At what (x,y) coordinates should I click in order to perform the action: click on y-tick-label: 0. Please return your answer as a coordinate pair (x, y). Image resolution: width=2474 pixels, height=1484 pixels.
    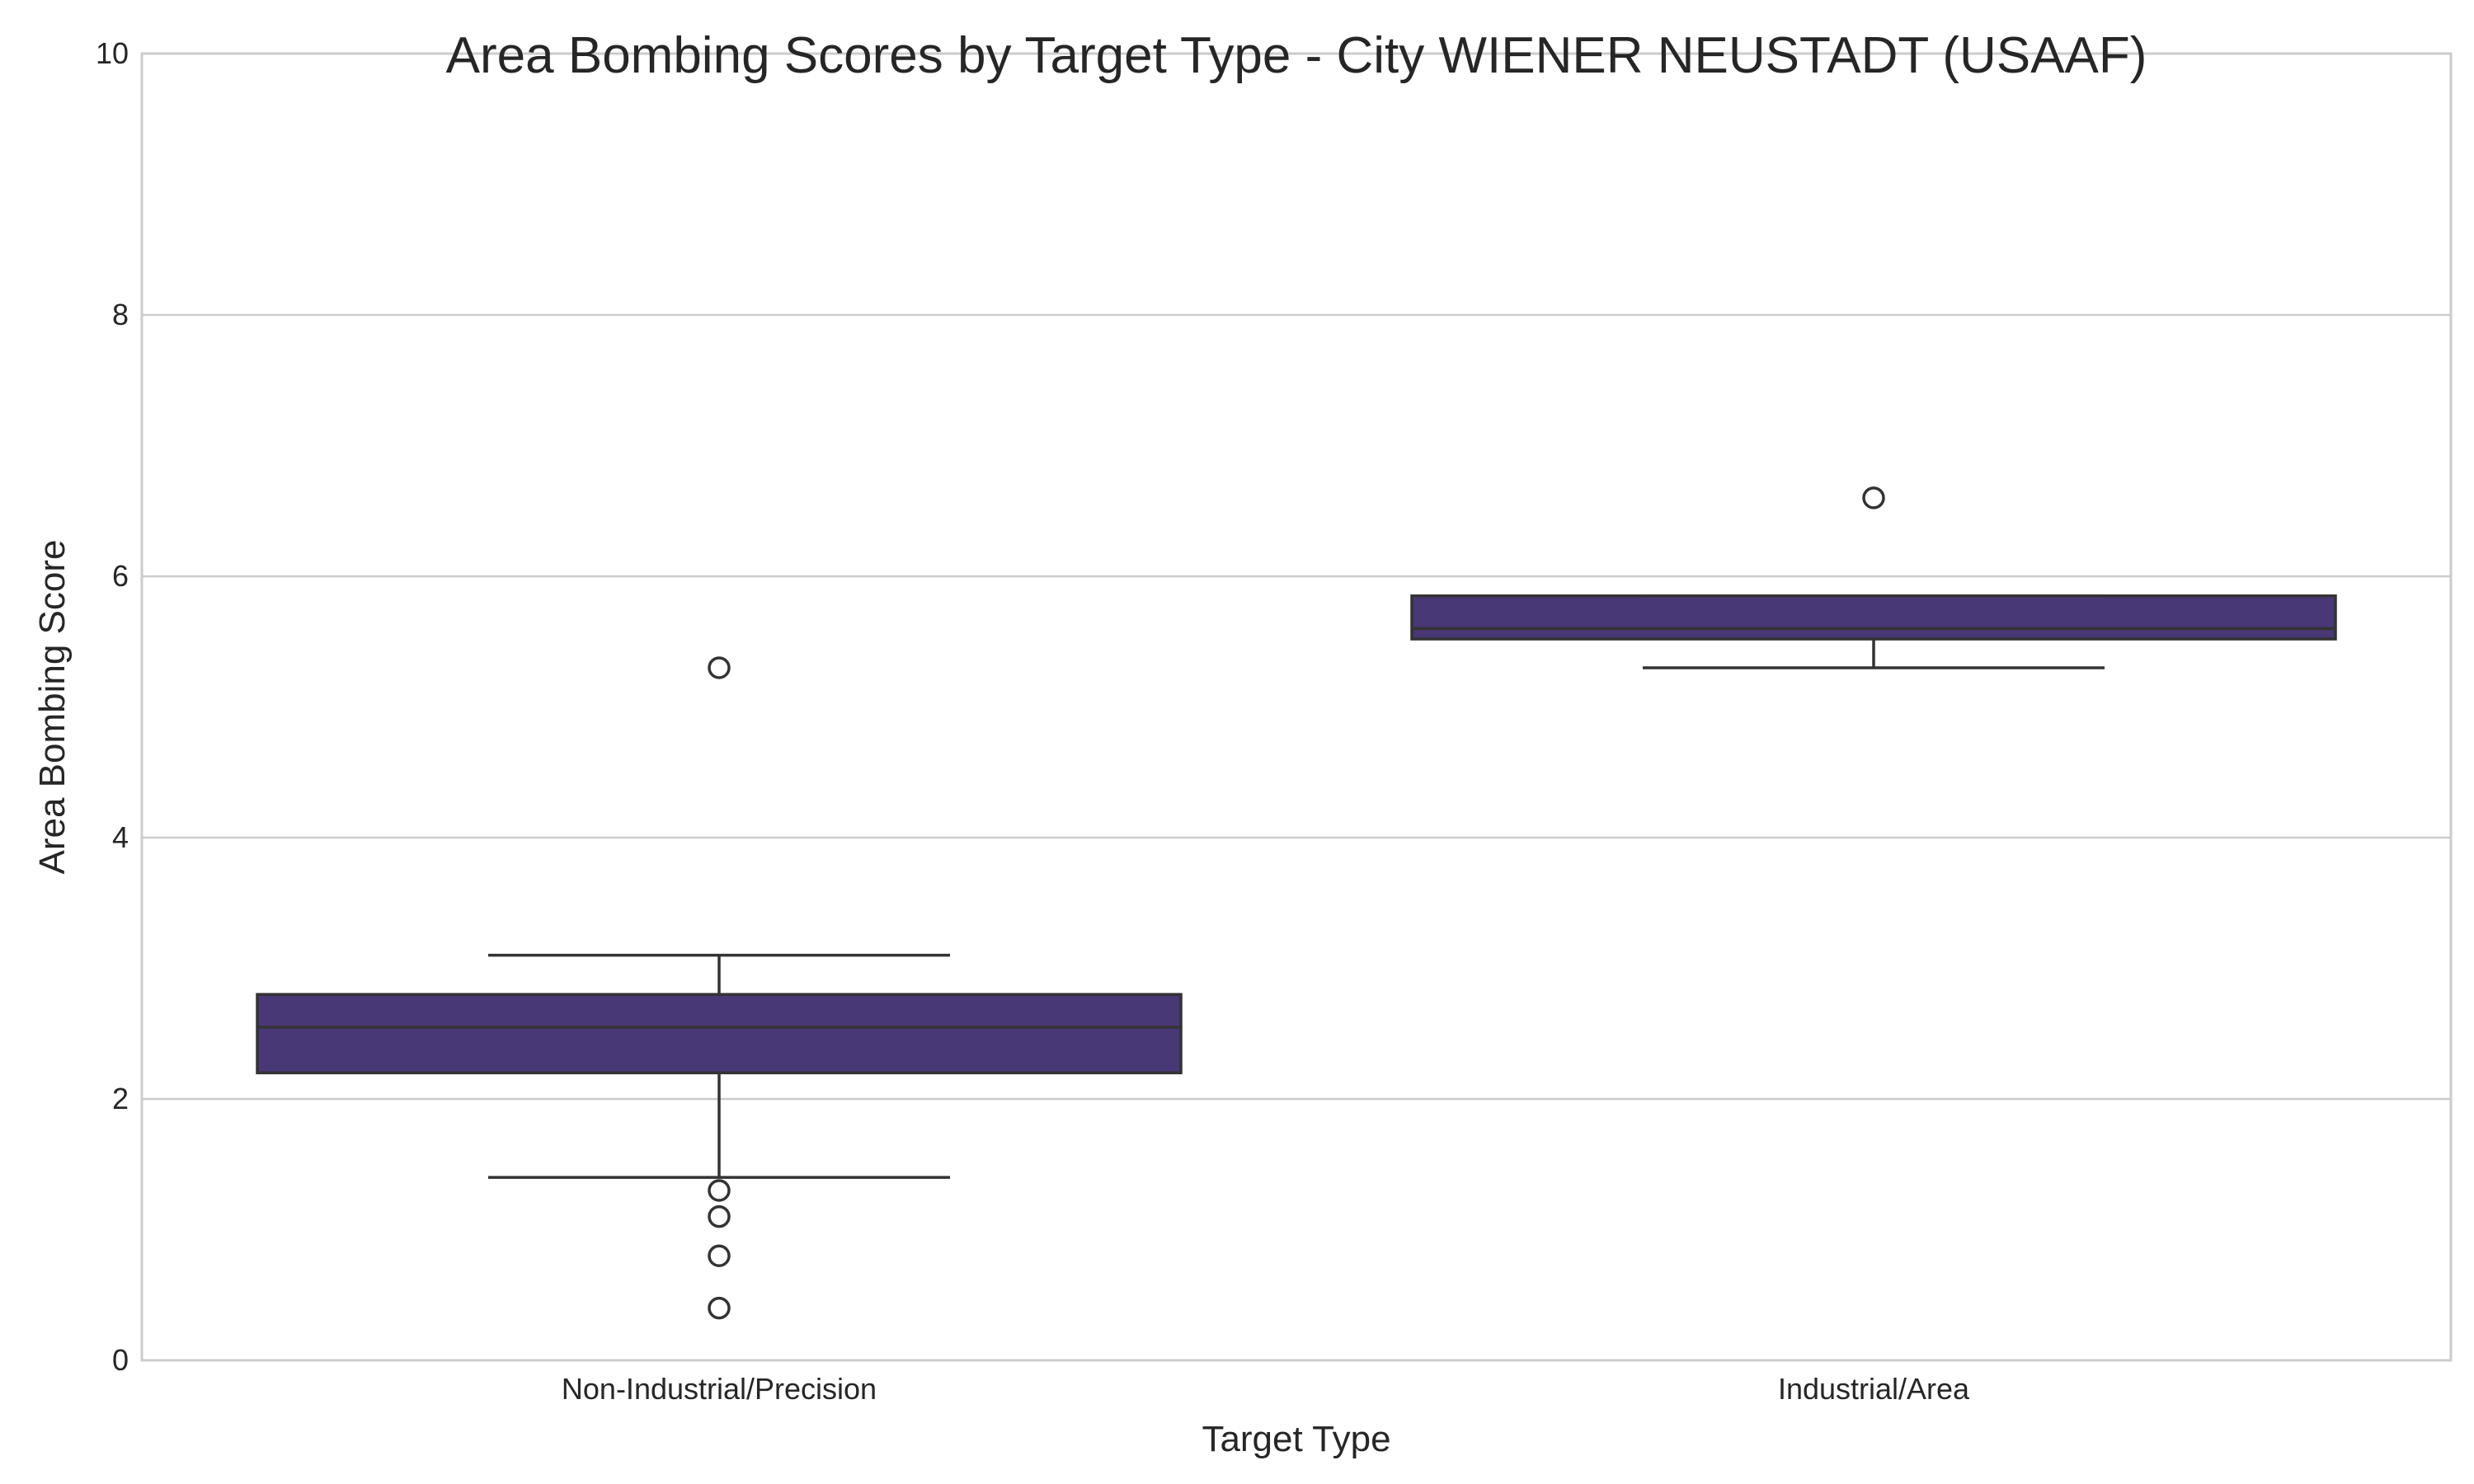
    Looking at the image, I should click on (120, 1360).